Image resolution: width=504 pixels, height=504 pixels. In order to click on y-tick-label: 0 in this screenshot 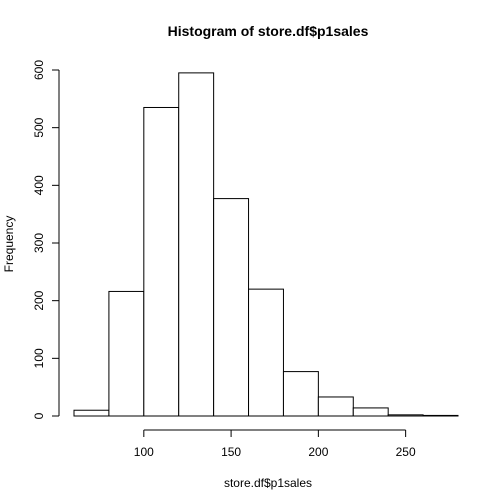, I will do `click(39, 415)`.